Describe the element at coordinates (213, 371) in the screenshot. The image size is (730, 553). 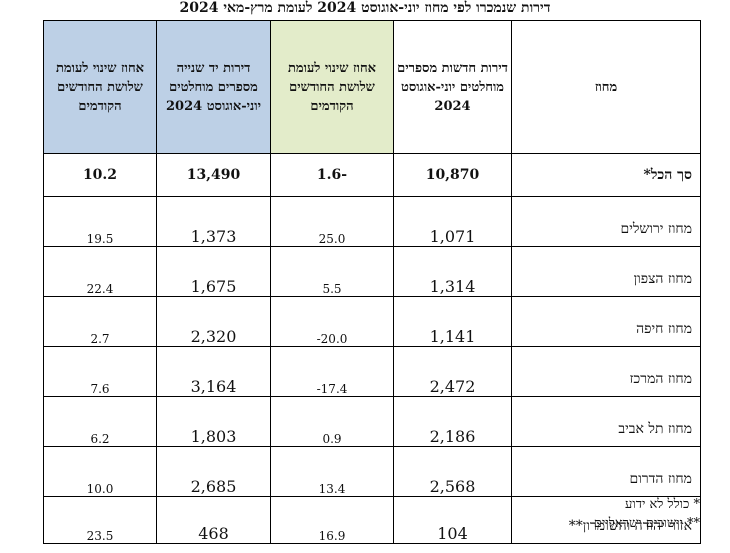
I see `second-sold-cell: 3,164` at that location.